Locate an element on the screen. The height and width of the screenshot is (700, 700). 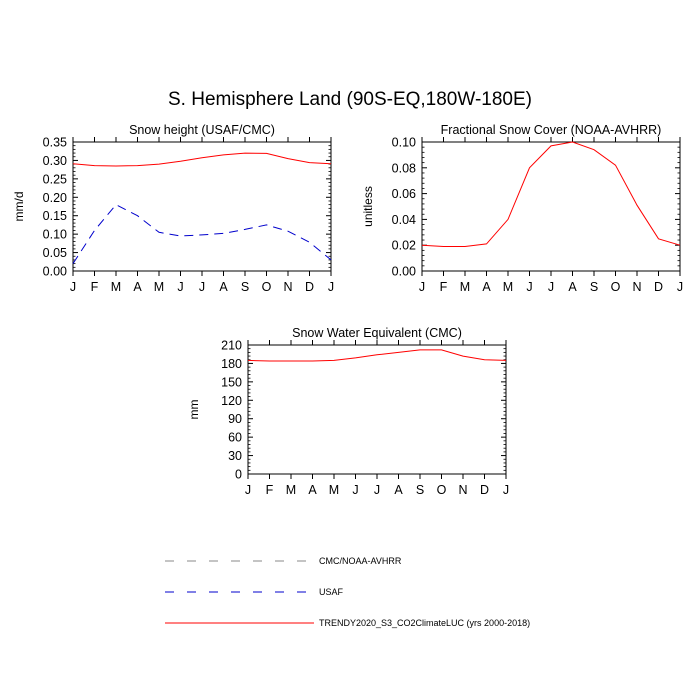
y-axis-label: mm/d is located at coordinates (19, 207).